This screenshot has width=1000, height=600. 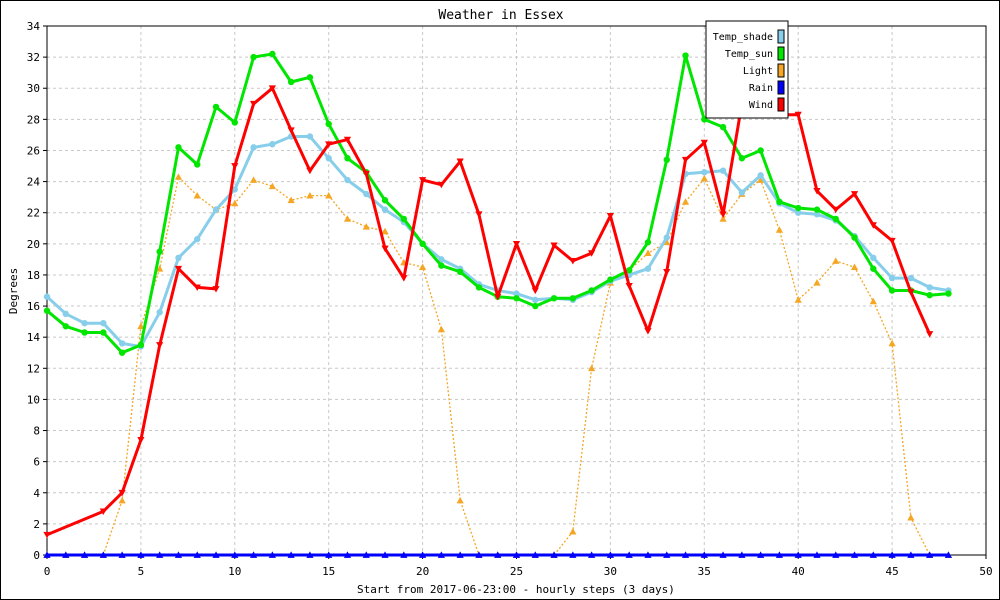 What do you see at coordinates (749, 54) in the screenshot?
I see `legend-label-temp-sun: Temp_sun` at bounding box center [749, 54].